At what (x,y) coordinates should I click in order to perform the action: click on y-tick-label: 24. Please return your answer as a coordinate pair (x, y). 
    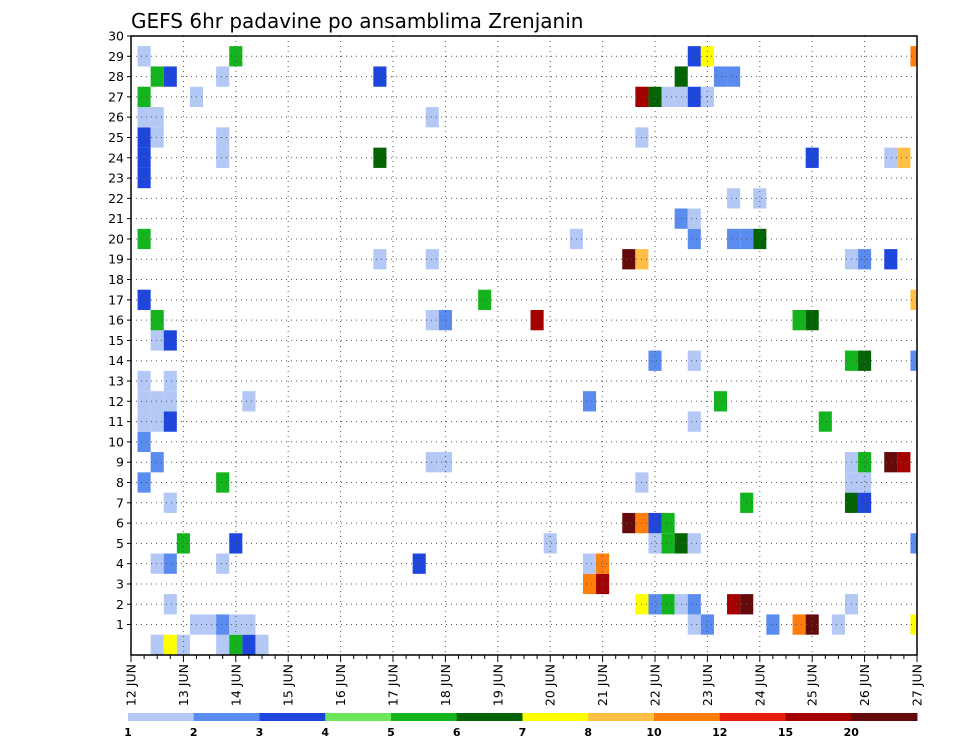
    Looking at the image, I should click on (116, 157).